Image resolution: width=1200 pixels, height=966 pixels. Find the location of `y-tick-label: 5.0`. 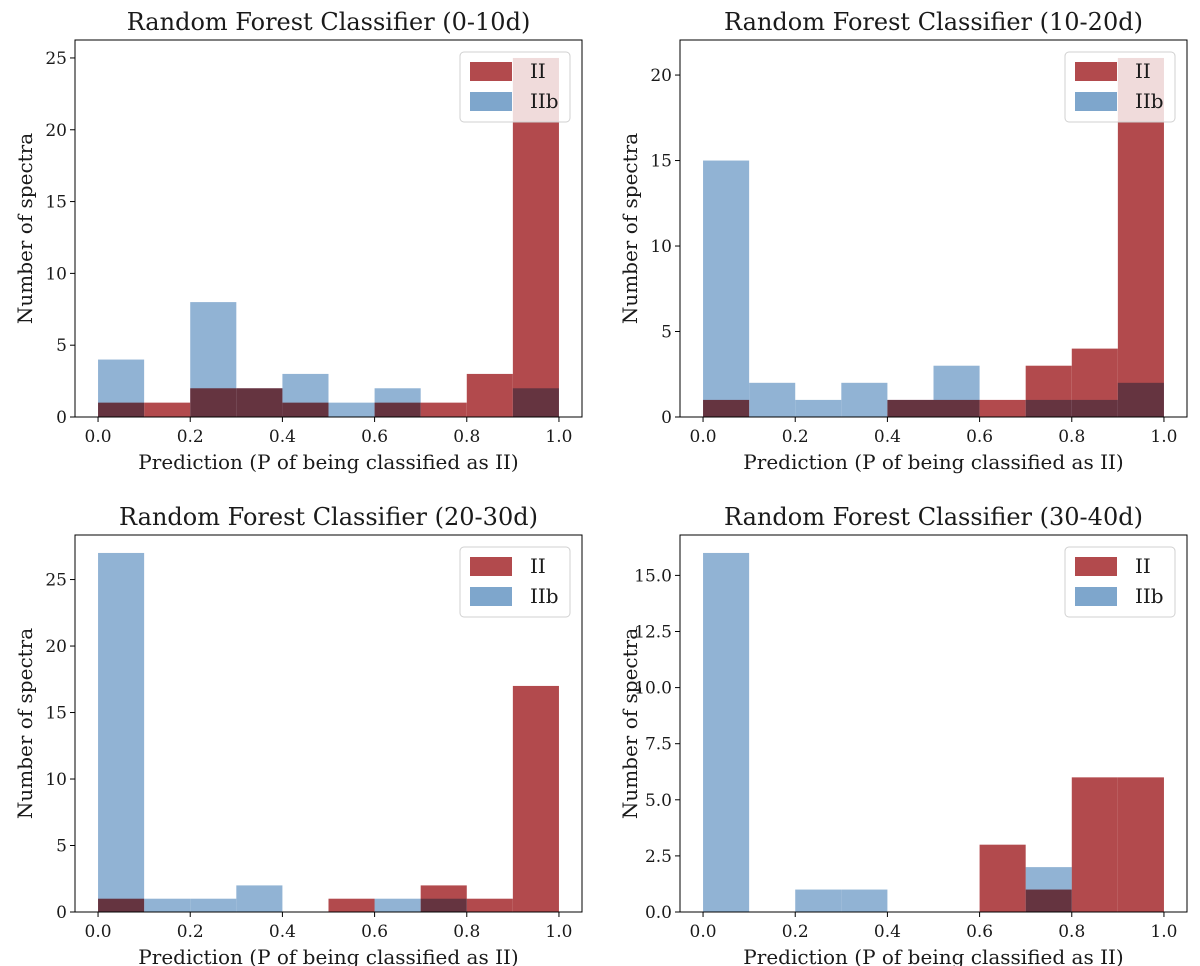

y-tick-label: 5.0 is located at coordinates (658, 801).